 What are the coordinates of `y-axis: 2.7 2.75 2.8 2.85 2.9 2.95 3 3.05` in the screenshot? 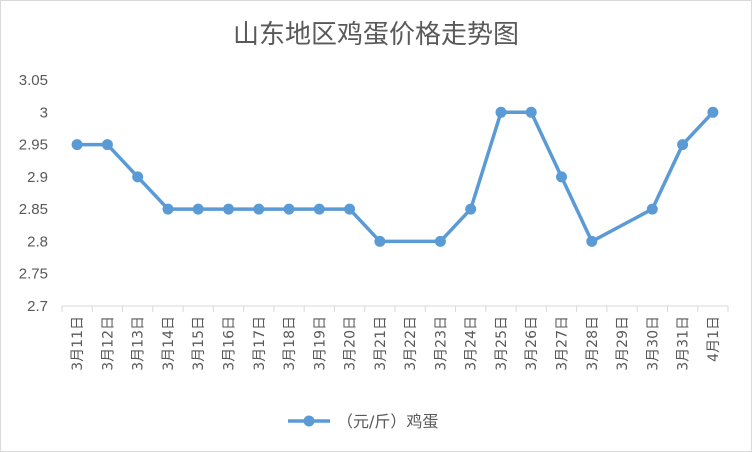 It's located at (33, 193).